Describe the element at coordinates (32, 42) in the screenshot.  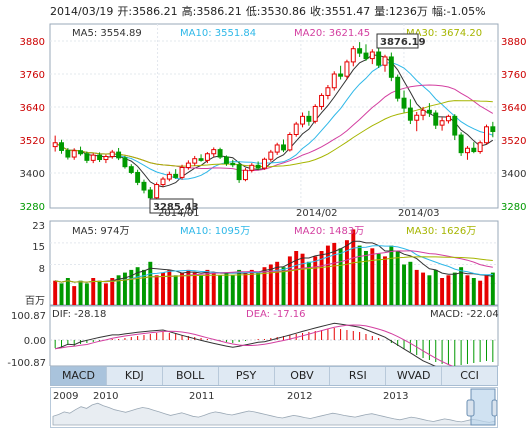
I see `price-tick-left-0: 3880` at that location.